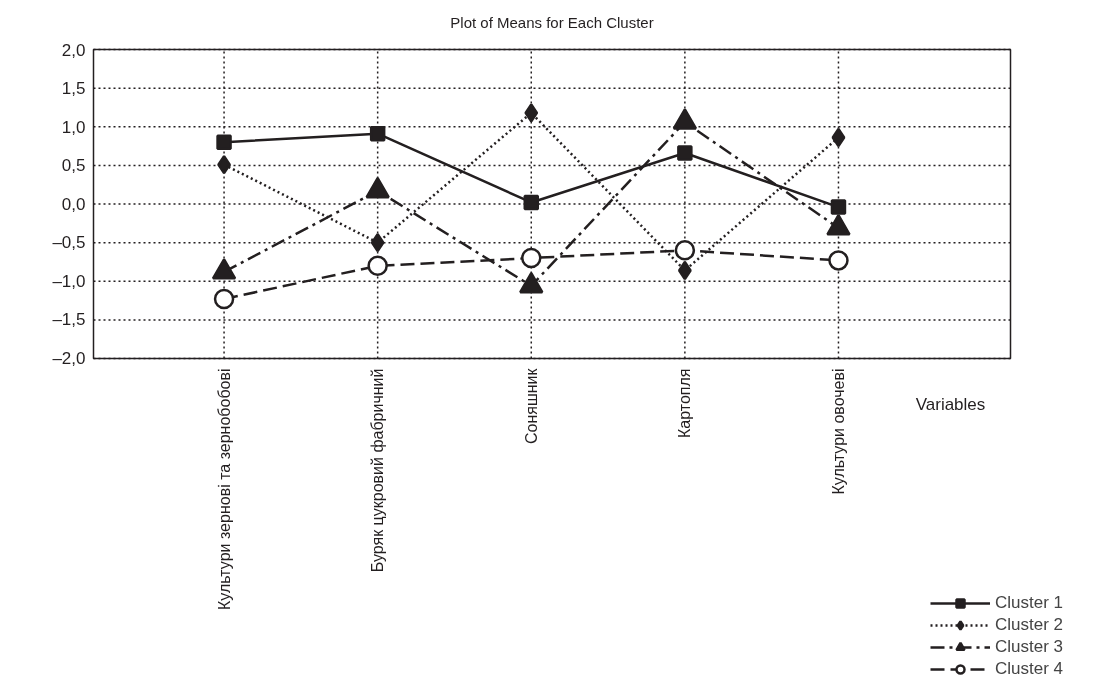 The image size is (1109, 697). I want to click on x-tick-label: Культури овочеві, so click(838, 431).